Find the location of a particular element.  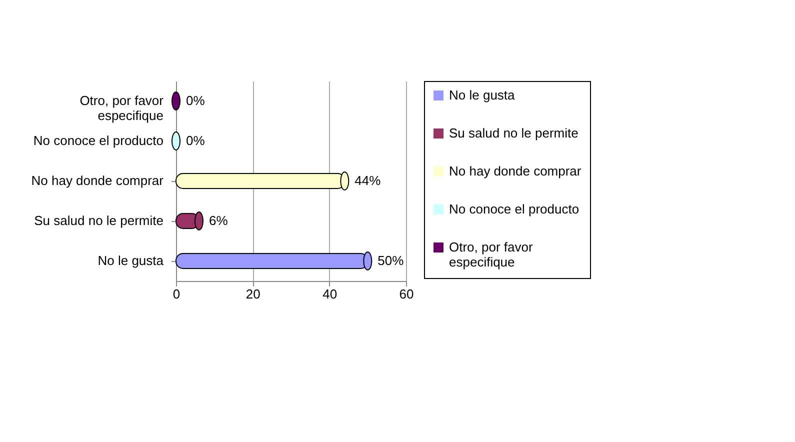

legend-label: Su salud no le permite is located at coordinates (513, 133).